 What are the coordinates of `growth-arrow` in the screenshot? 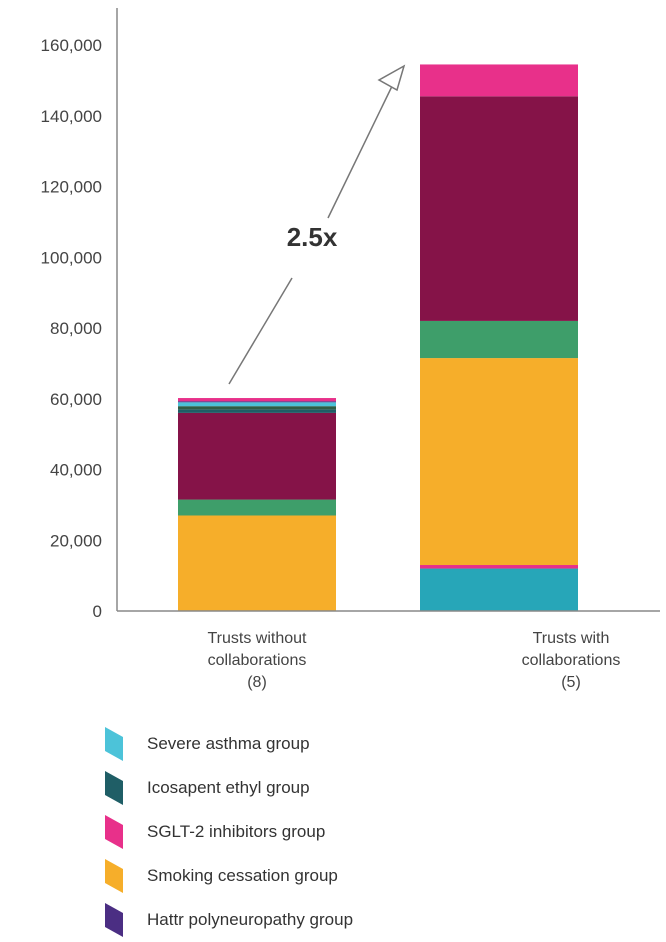 It's located at (317, 224).